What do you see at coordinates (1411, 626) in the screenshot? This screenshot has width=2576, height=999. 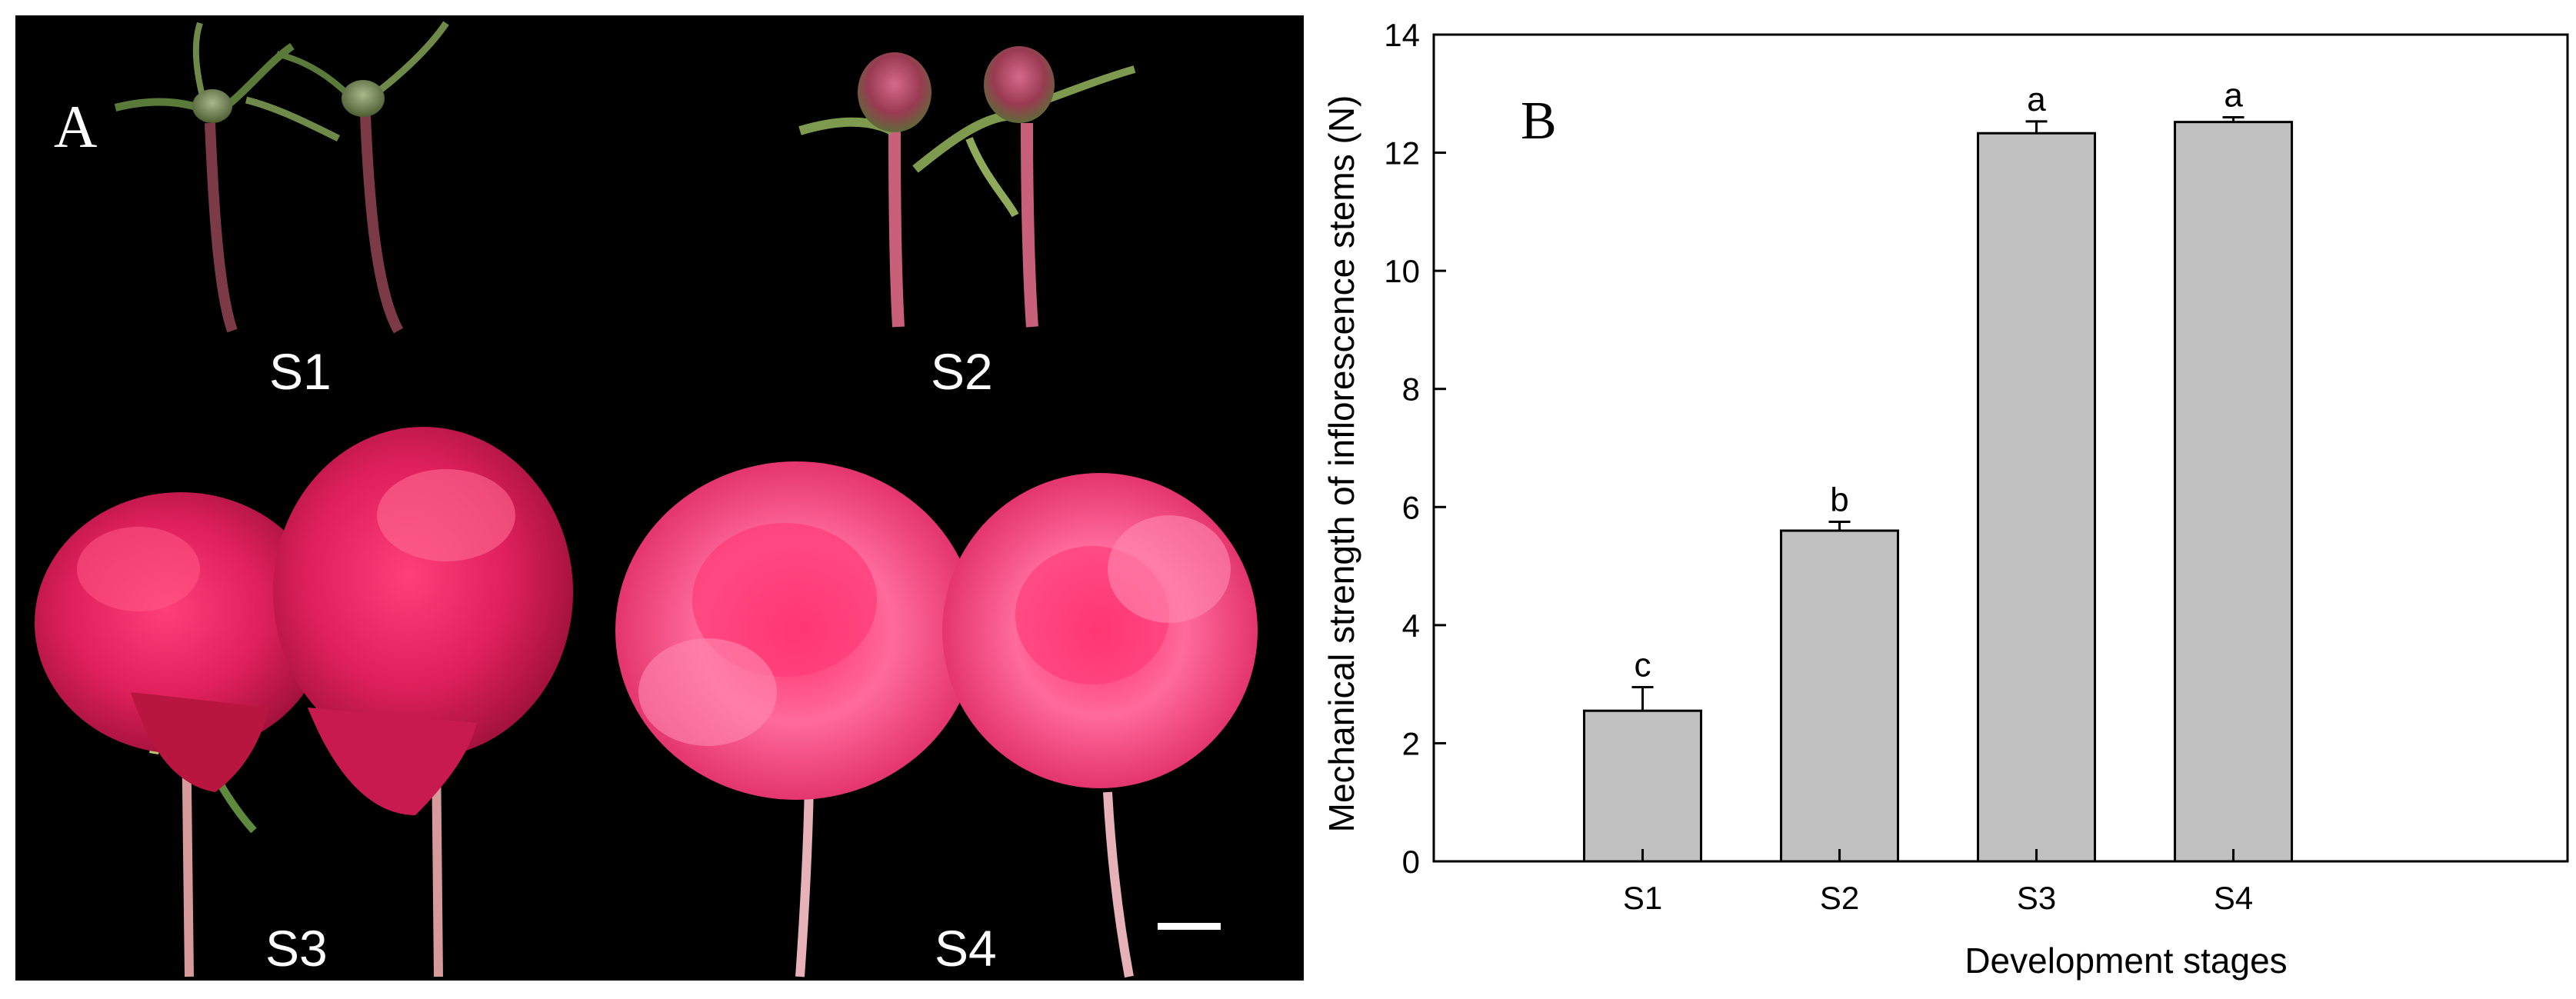 I see `y-tick-label: 4` at bounding box center [1411, 626].